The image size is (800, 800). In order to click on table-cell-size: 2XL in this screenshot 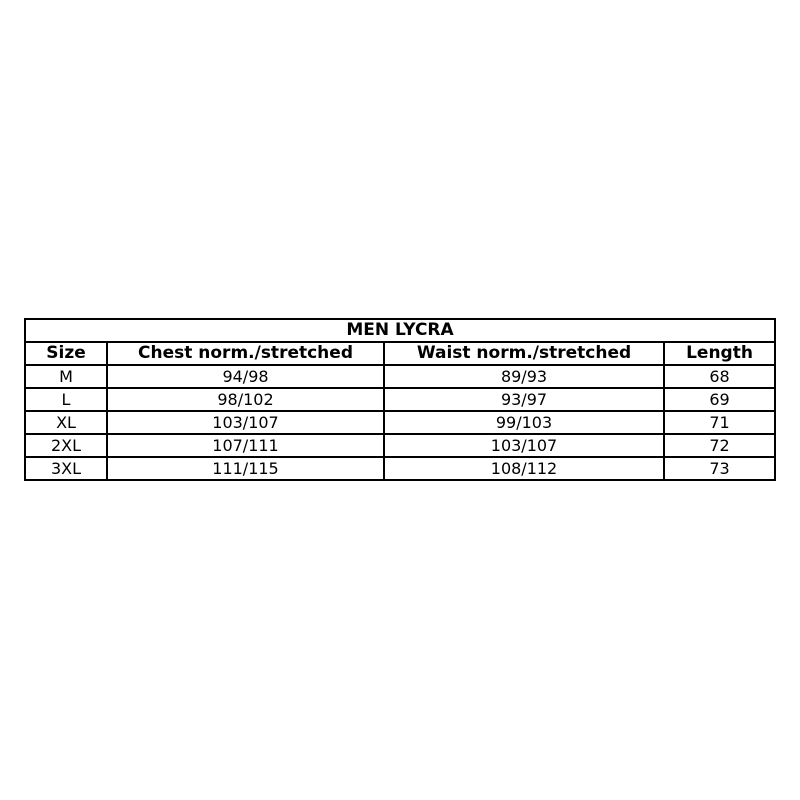, I will do `click(66, 445)`.